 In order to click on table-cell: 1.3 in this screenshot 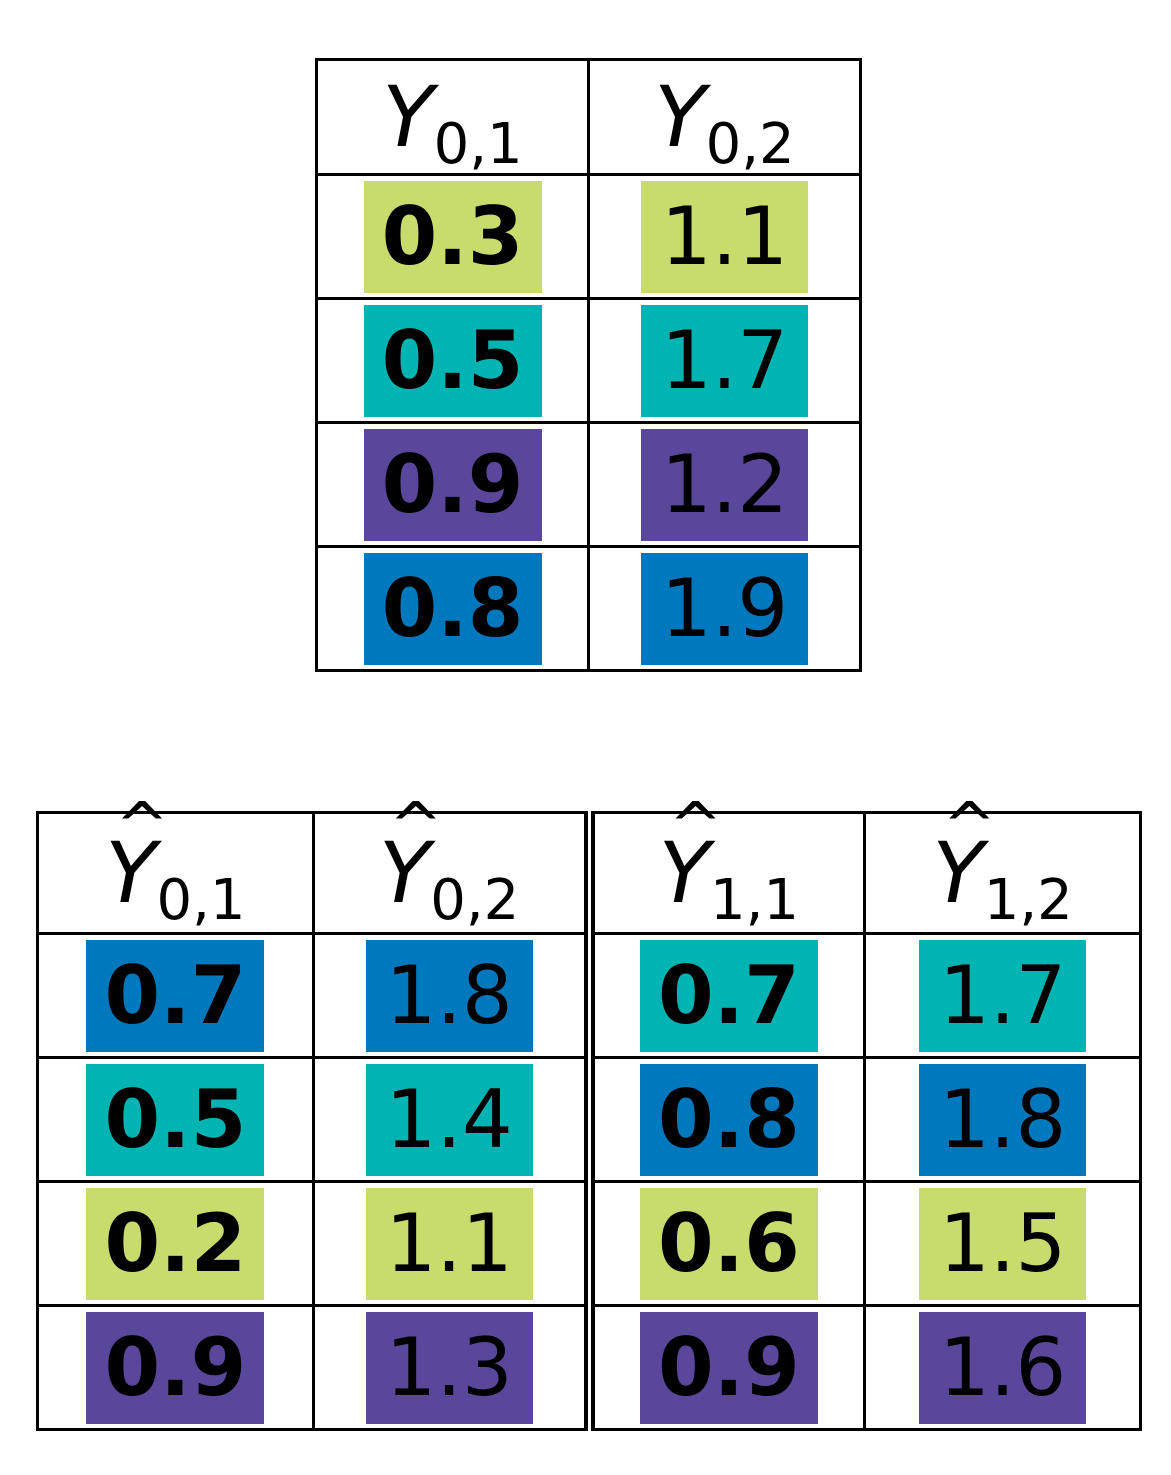, I will do `click(453, 1367)`.